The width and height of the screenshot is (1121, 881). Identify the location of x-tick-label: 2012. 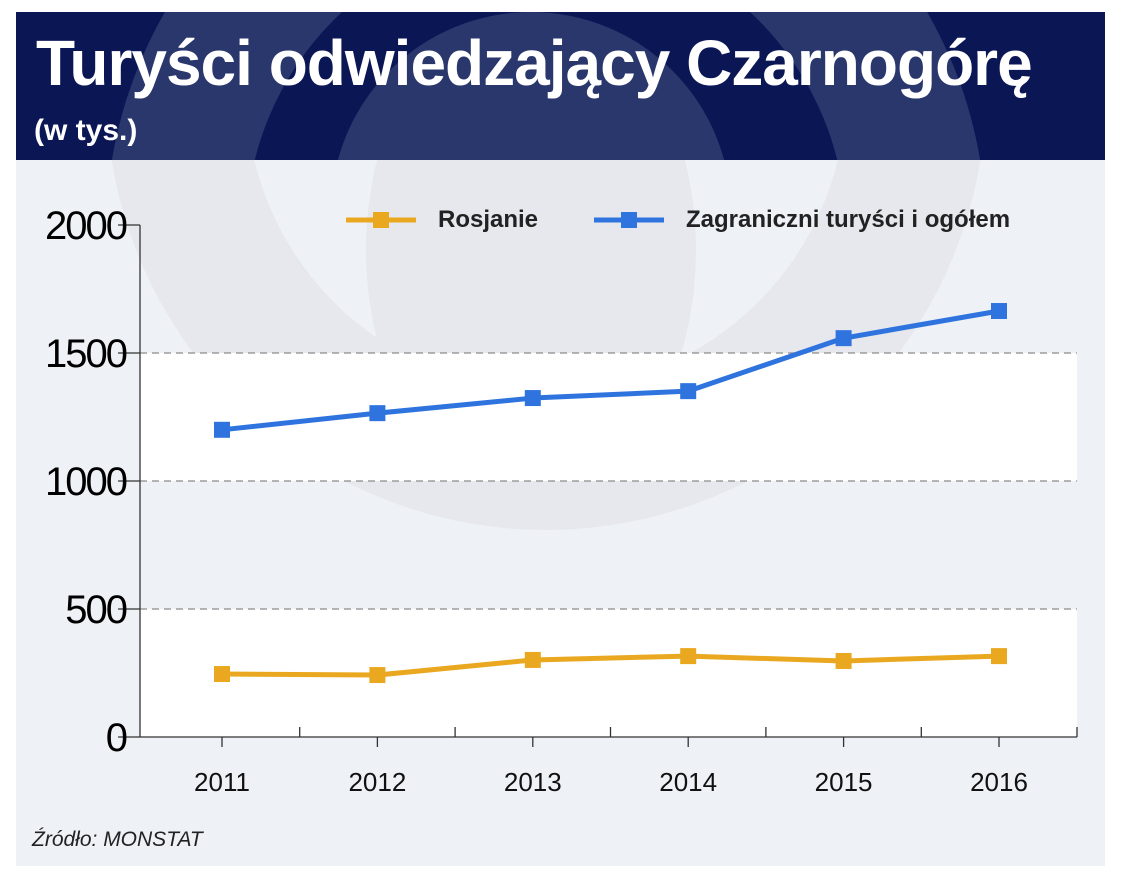
(377, 782).